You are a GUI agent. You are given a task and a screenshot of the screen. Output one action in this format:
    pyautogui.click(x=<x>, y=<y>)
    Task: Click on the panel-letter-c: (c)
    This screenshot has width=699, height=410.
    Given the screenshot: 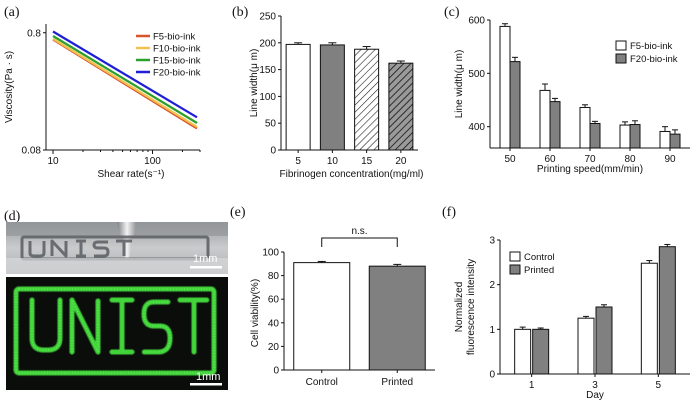 What is the action you would take?
    pyautogui.click(x=452, y=12)
    